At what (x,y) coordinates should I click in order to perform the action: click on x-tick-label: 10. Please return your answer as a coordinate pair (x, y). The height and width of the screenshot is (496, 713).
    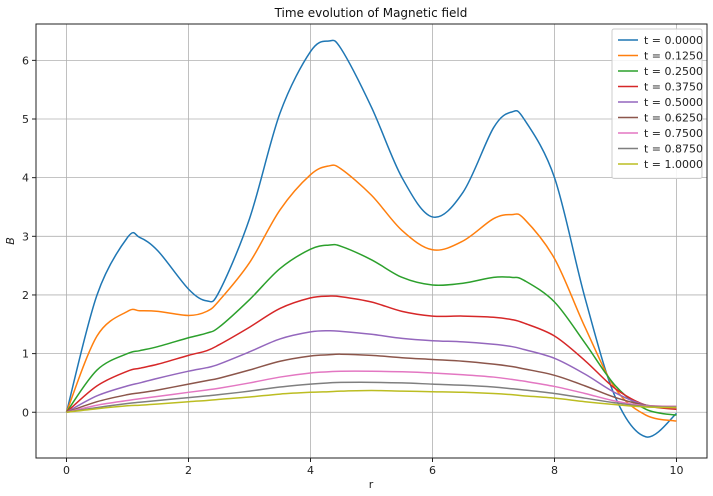
    Looking at the image, I should click on (677, 470).